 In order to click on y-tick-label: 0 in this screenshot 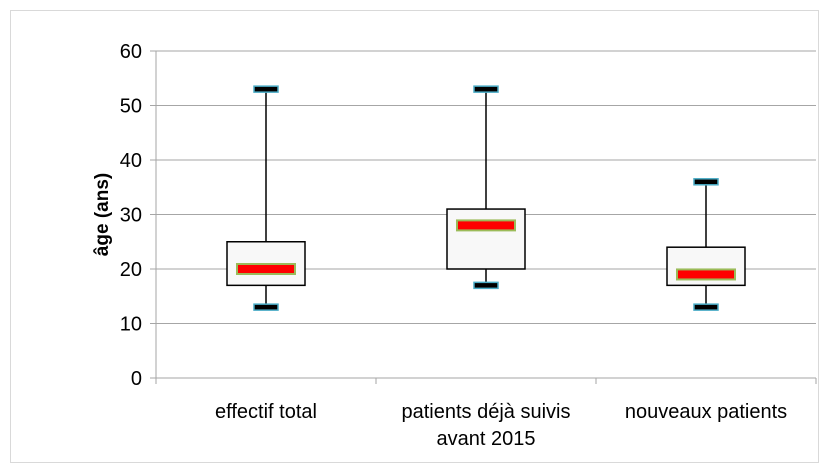, I will do `click(136, 379)`.